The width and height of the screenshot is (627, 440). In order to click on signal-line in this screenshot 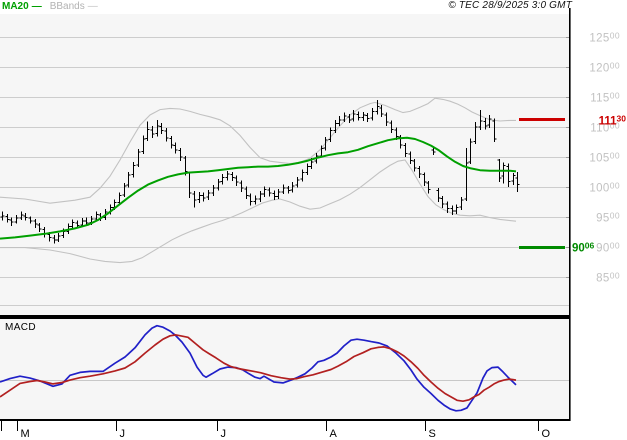, I will do `click(258, 368)`.